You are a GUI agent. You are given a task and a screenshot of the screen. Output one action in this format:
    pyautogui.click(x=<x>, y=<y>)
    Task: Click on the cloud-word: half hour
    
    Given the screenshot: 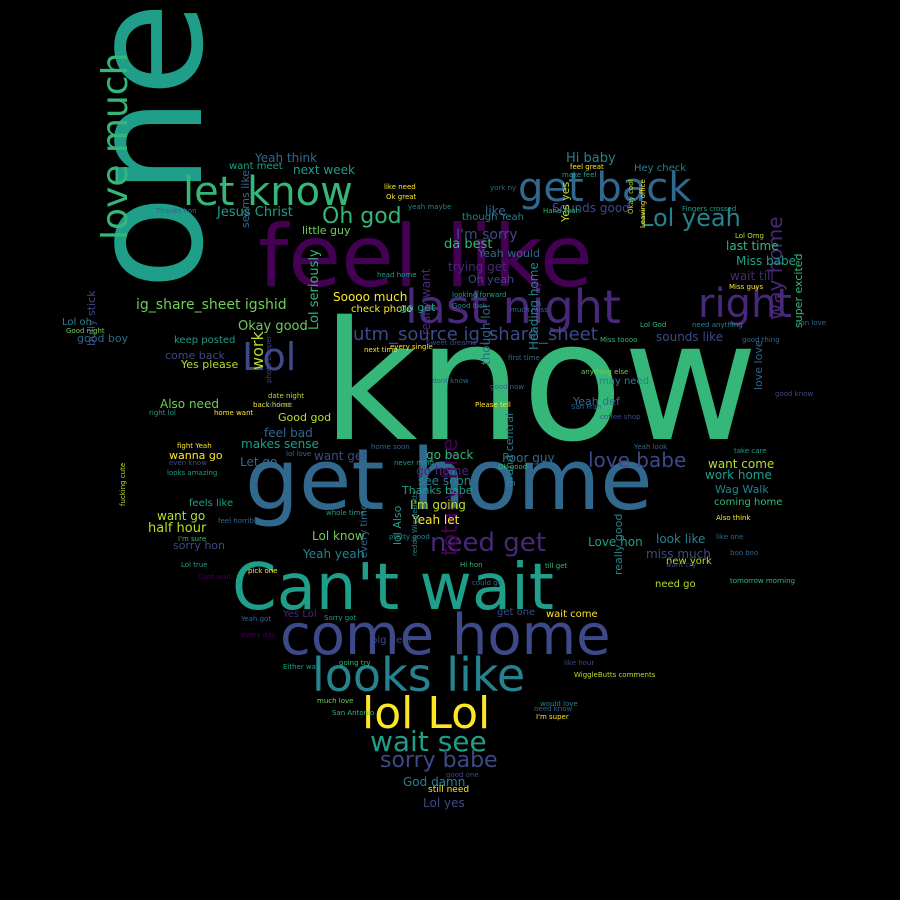 What is the action you would take?
    pyautogui.click(x=177, y=528)
    